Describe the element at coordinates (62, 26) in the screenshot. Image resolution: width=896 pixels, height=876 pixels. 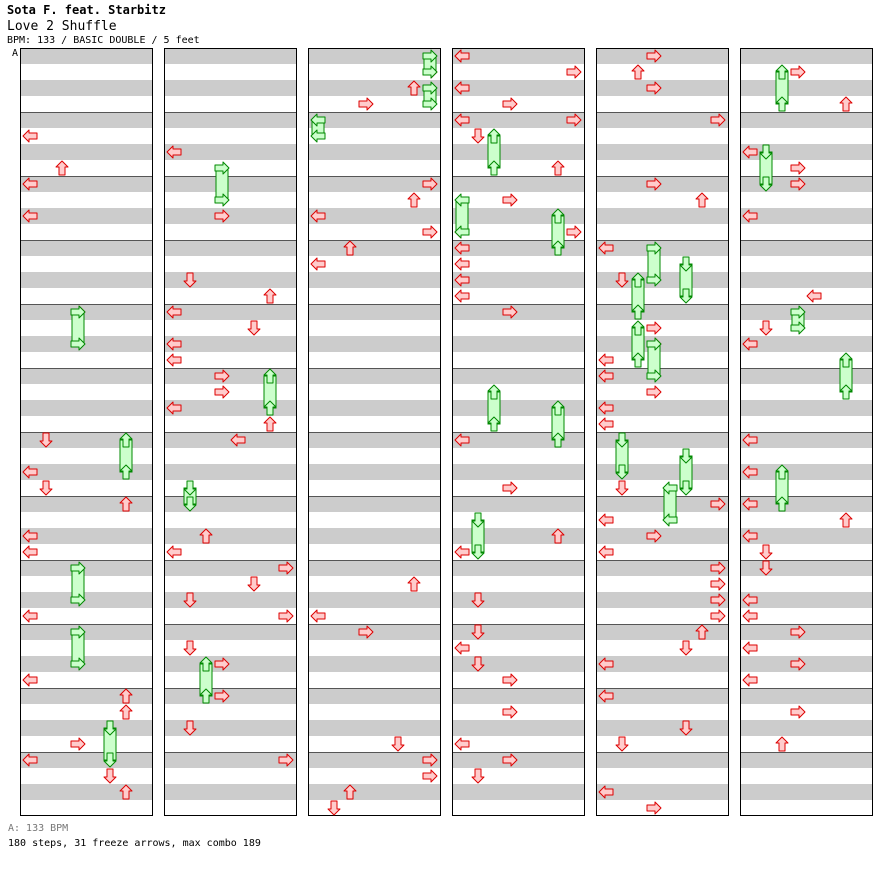
I see `song-title: Love 2 Shuffle` at that location.